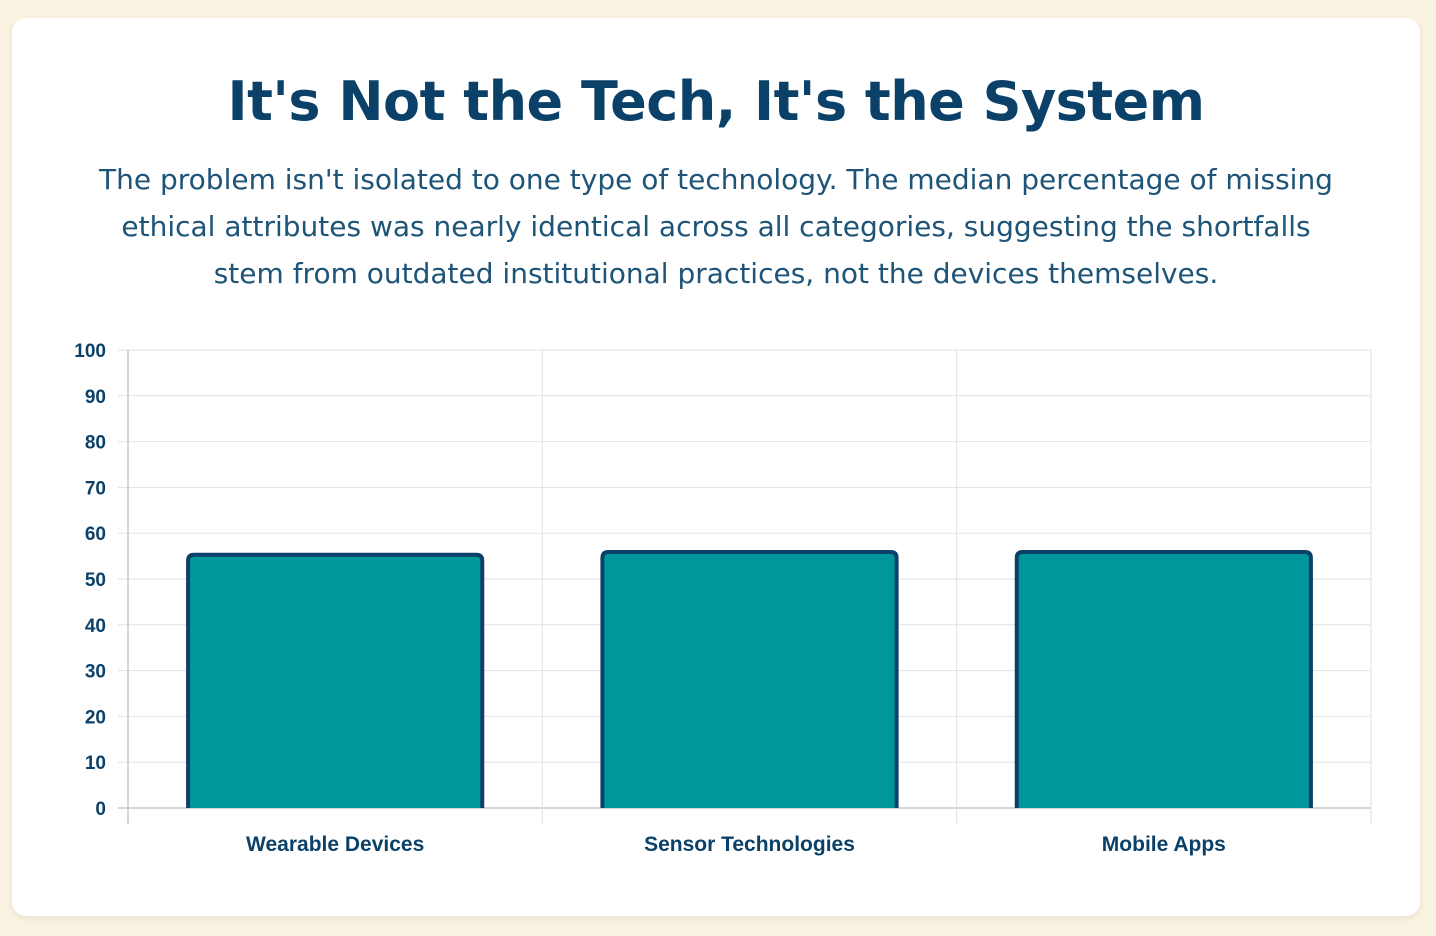 The width and height of the screenshot is (1436, 936). I want to click on x-tick-label: Mobile Apps, so click(1164, 844).